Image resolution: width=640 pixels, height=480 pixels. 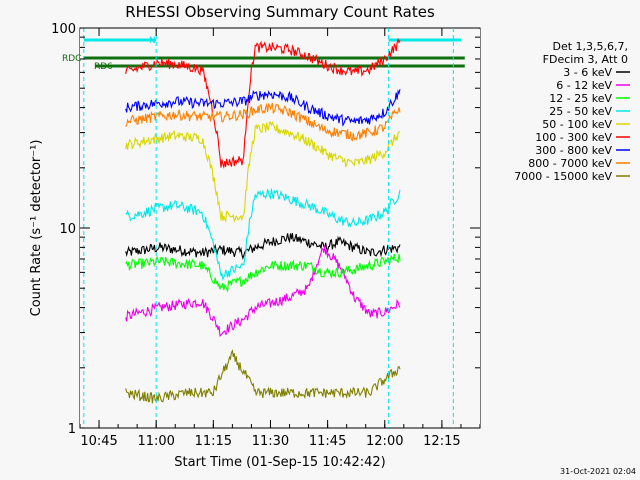 I want to click on legend-header-0: Det 1,3,5,6,7,, so click(x=590, y=46).